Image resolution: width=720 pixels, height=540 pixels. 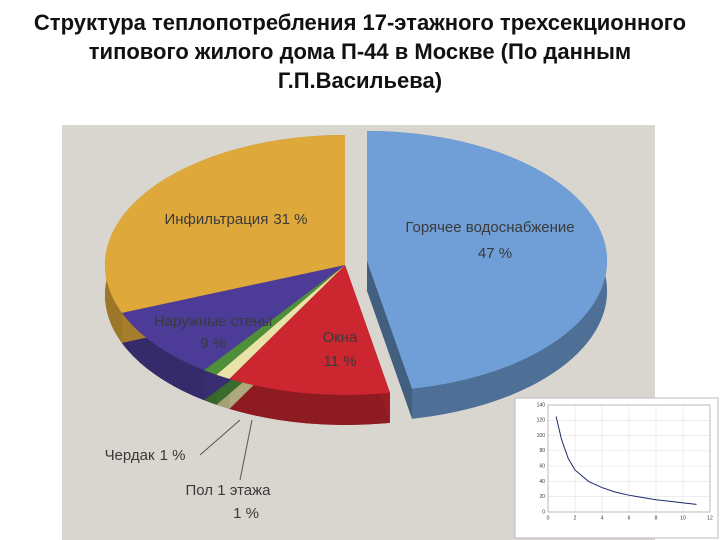 I want to click on slice-label: Чердак, so click(x=130, y=455).